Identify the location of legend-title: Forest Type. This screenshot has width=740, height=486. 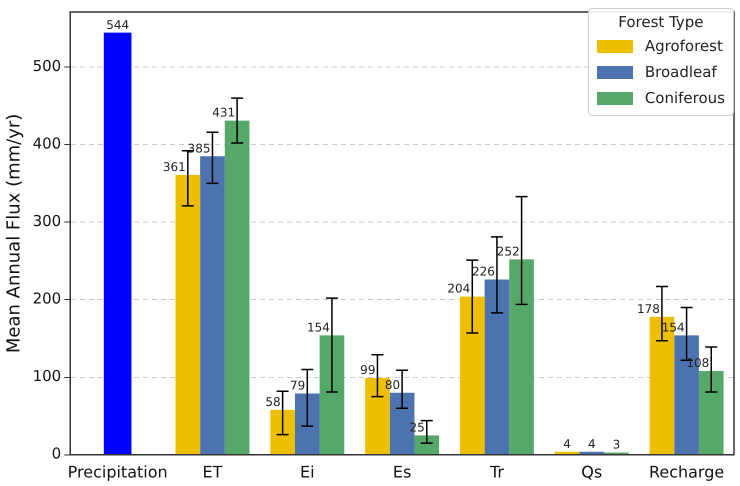
(661, 22).